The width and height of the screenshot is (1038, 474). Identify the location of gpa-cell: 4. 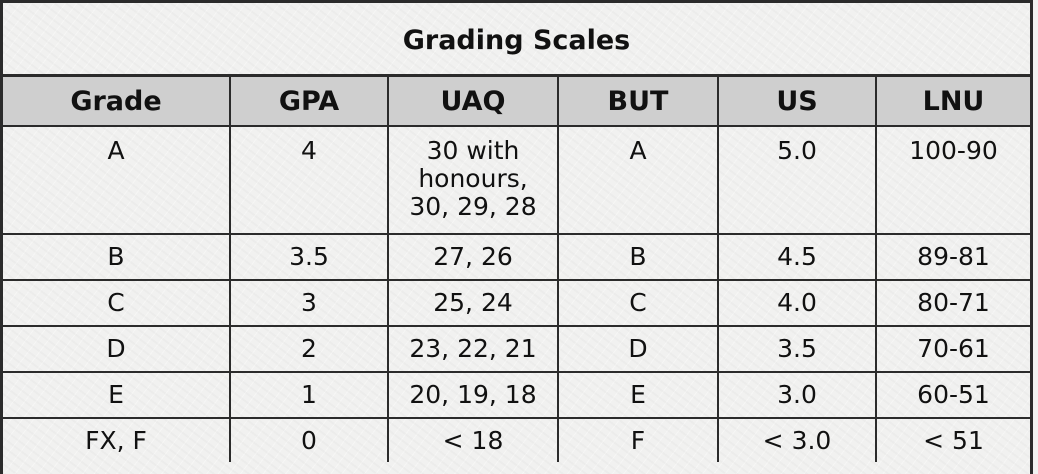
(309, 180).